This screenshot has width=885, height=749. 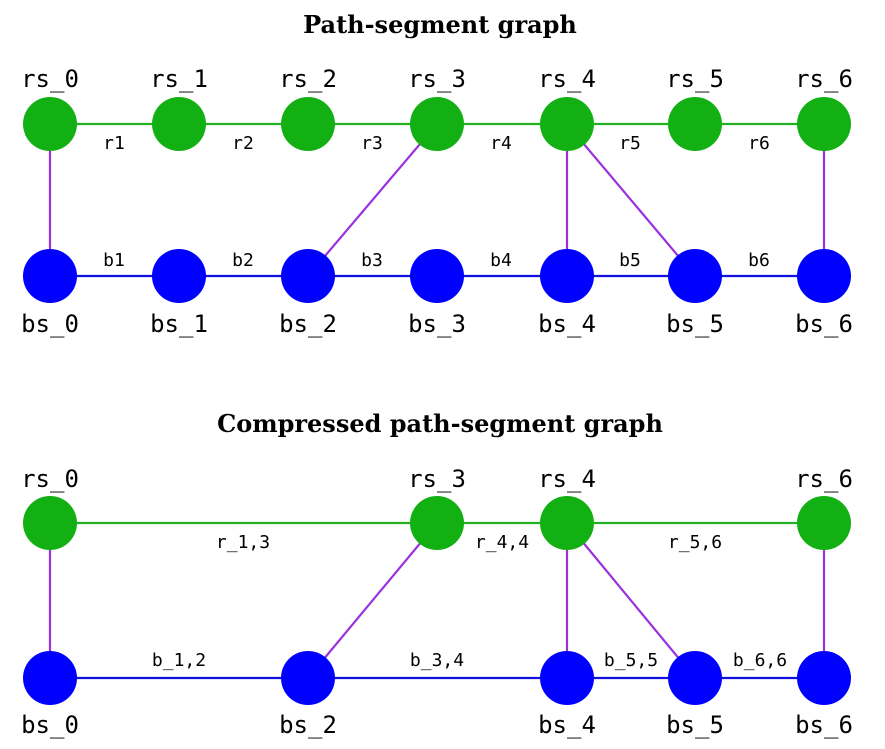 I want to click on g2-blue-edge-label-4: b_6,6, so click(x=760, y=660).